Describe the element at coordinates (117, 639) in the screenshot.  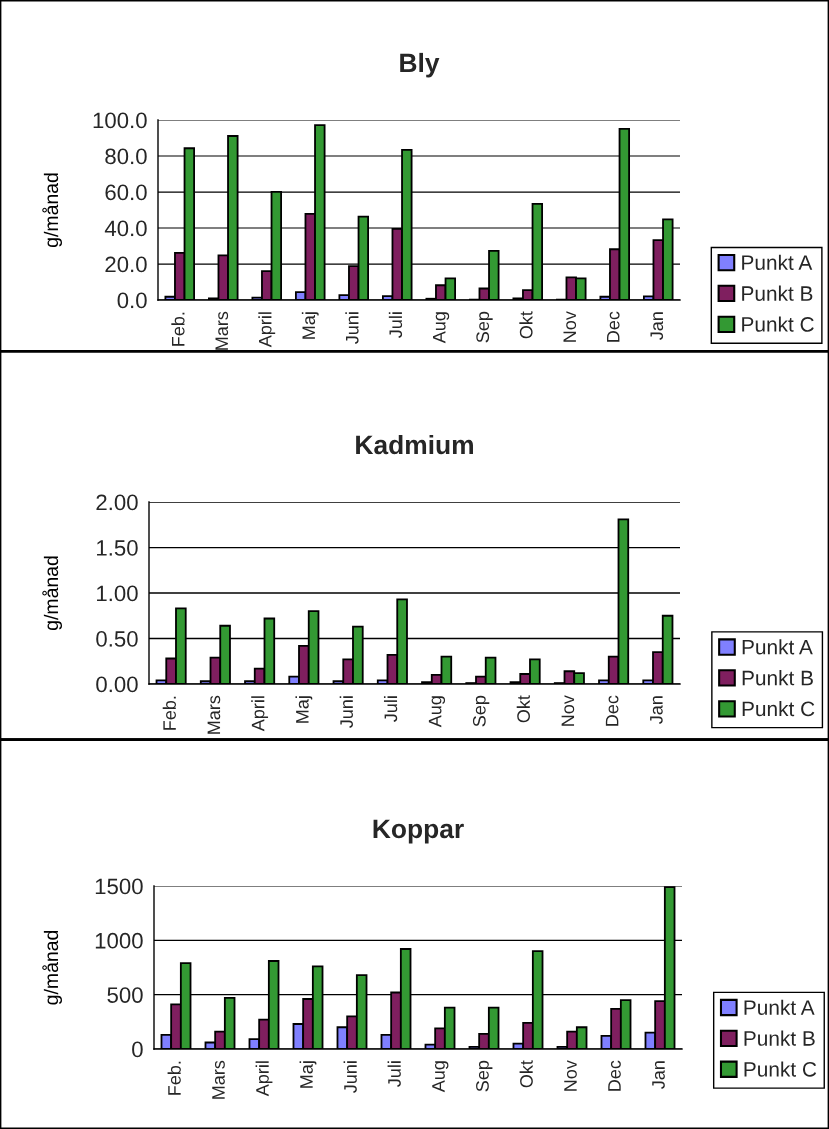
I see `y-tick-label: 0.50` at that location.